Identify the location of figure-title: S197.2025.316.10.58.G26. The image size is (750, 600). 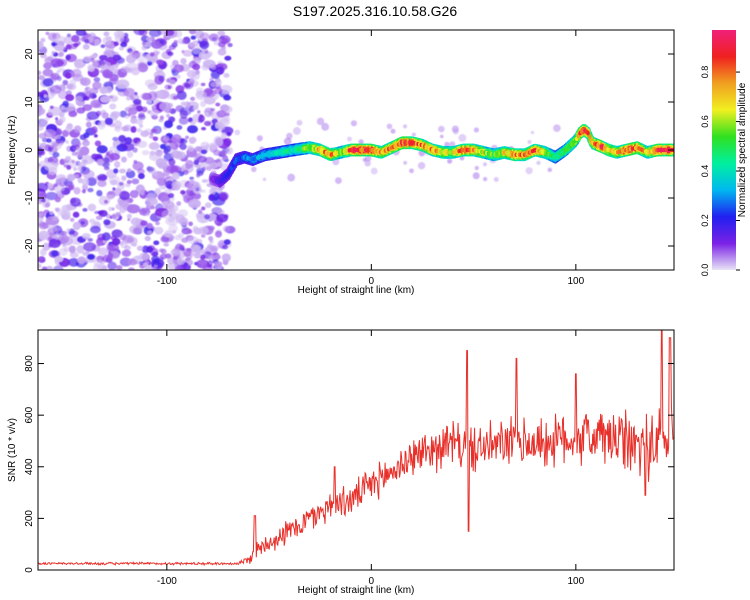
(375, 11).